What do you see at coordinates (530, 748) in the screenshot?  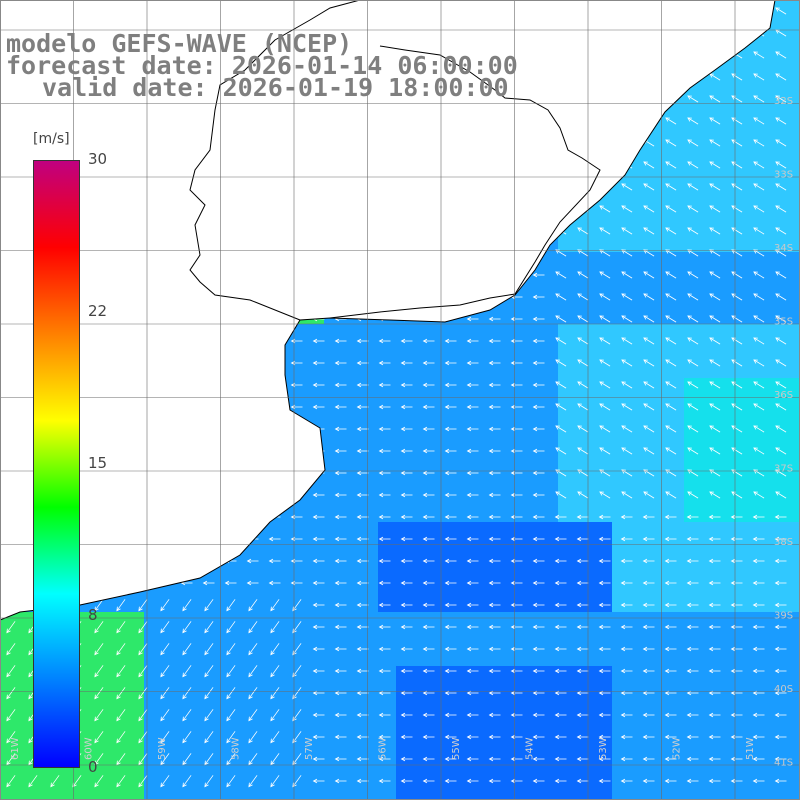 I see `lon-label-54W: 54W` at bounding box center [530, 748].